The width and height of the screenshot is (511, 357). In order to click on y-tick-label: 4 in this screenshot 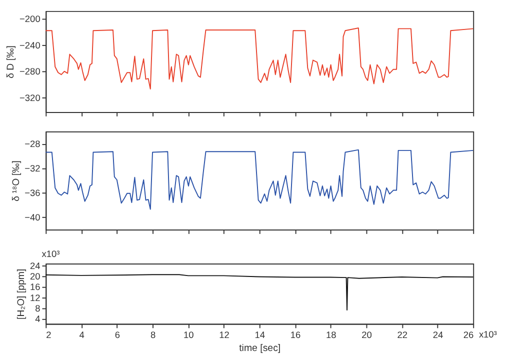, I will do `click(37, 319)`.